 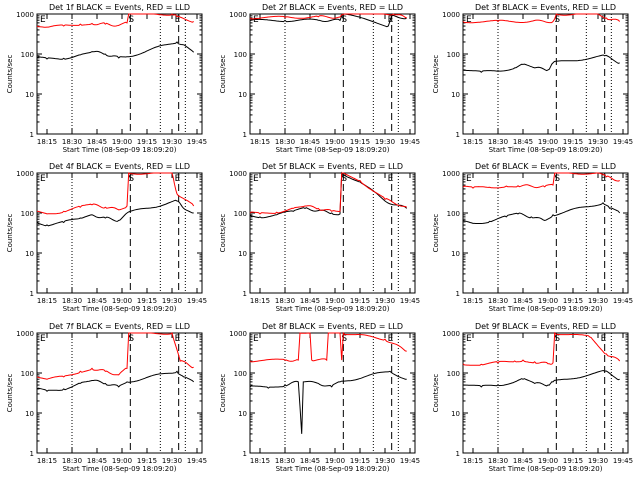 What do you see at coordinates (545, 7) in the screenshot?
I see `chart-title: Det 3f BLACK = Events, RED = LLD` at bounding box center [545, 7].